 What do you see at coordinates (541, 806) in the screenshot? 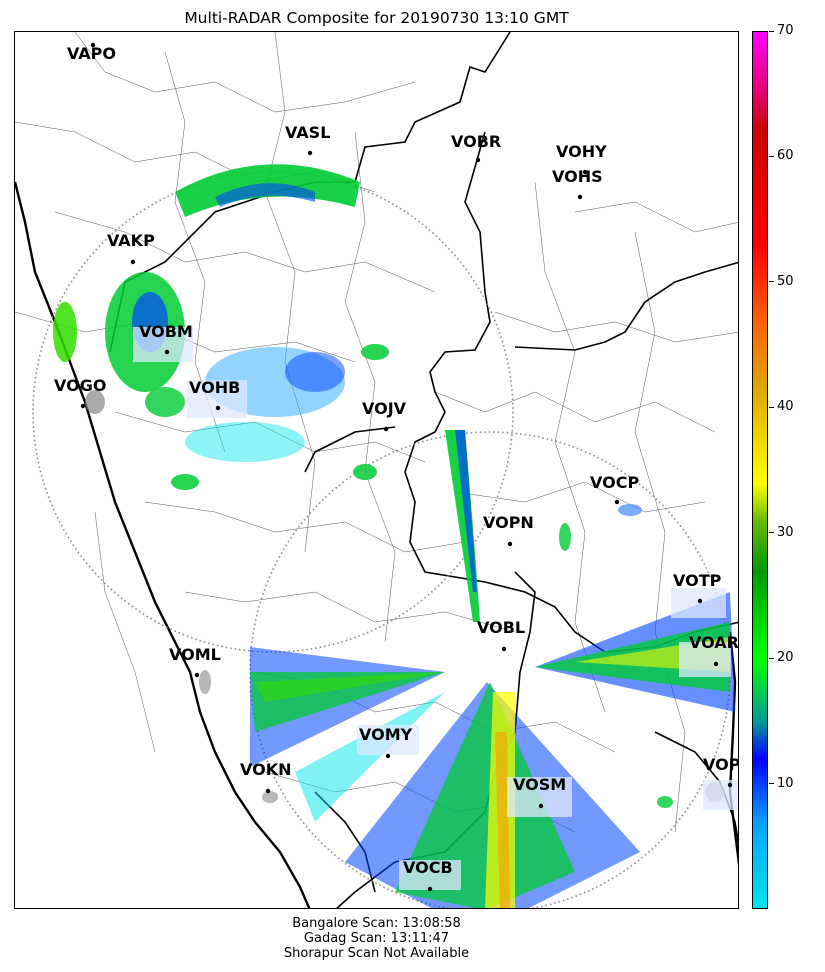
I see `station-dot-vosm` at bounding box center [541, 806].